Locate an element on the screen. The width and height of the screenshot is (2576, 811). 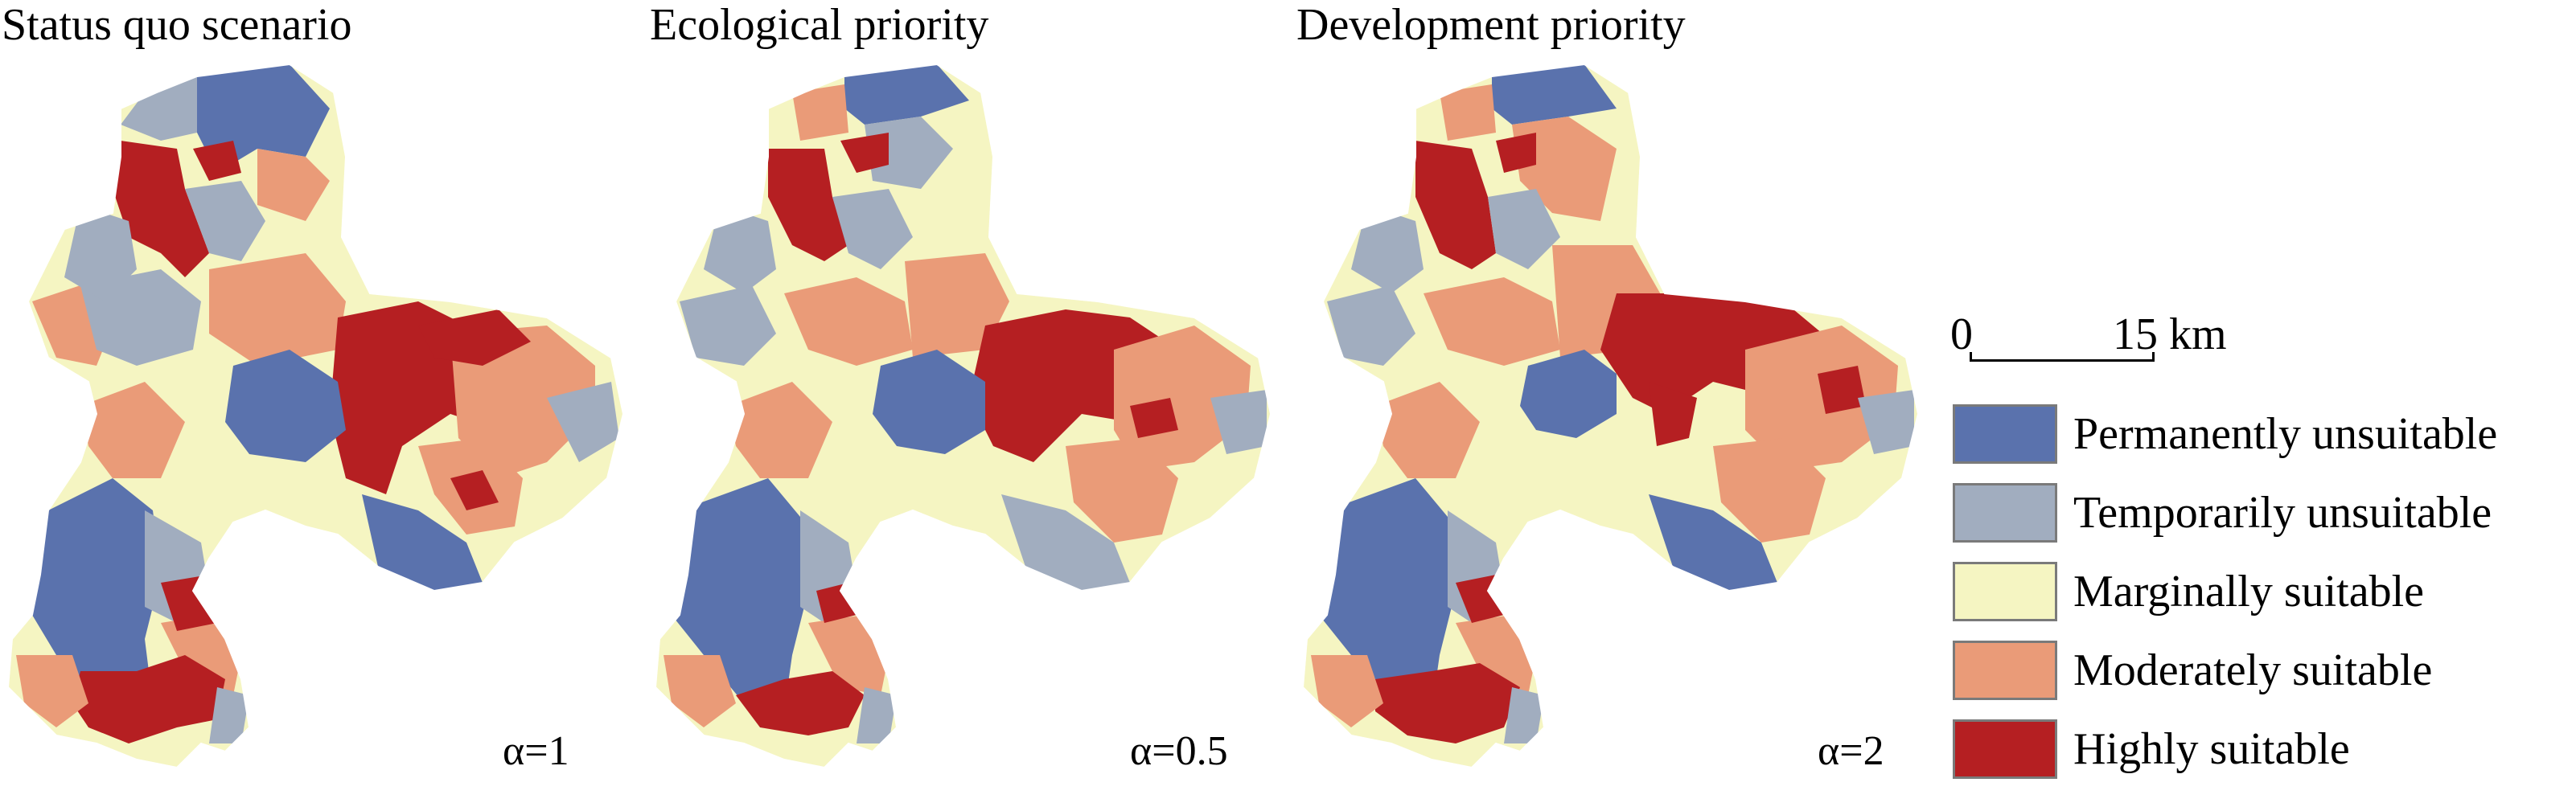
alpha-label-ecological: α=0.5 is located at coordinates (1179, 751).